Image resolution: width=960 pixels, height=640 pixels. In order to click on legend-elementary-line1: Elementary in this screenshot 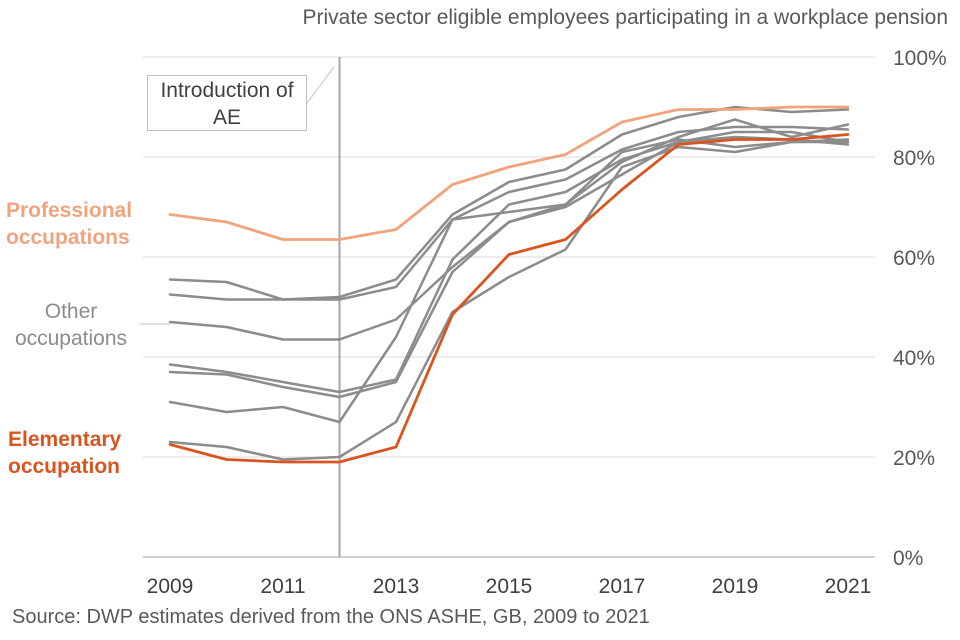, I will do `click(65, 439)`.